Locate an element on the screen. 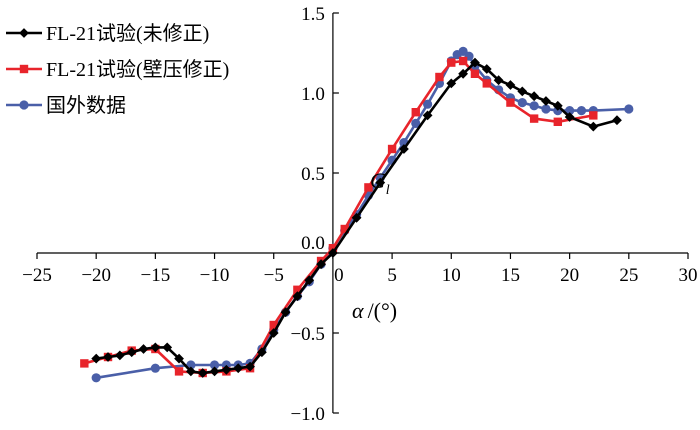 This screenshot has width=700, height=430. x-tick-label: −25 is located at coordinates (37, 275).